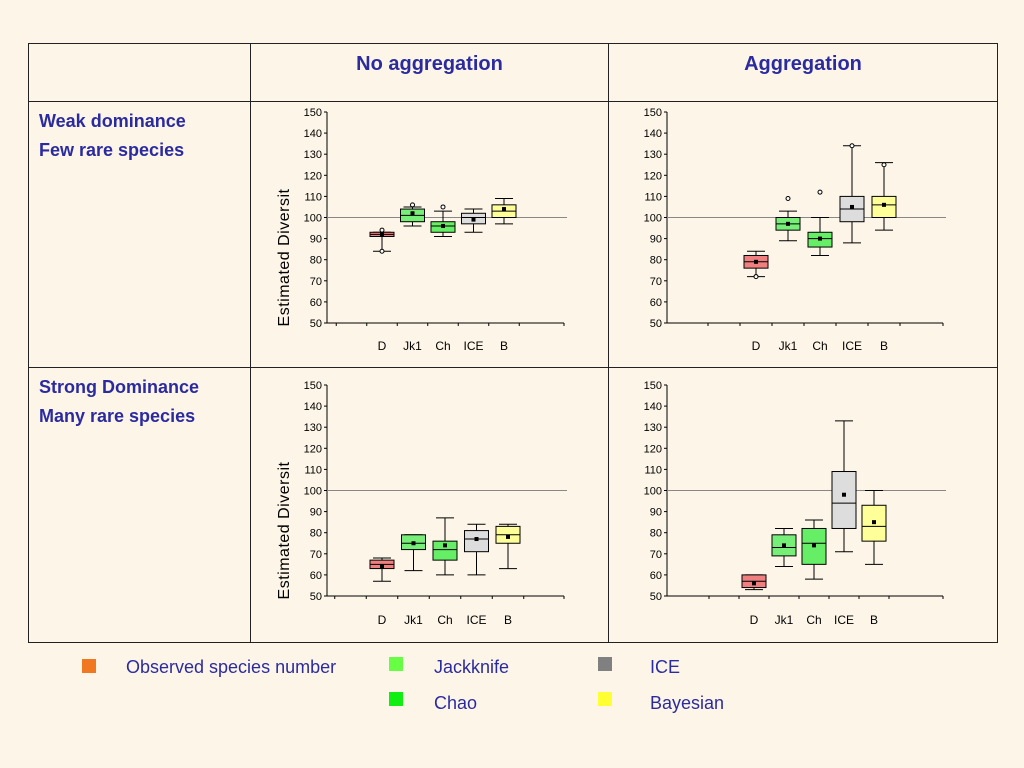 Image resolution: width=1024 pixels, height=768 pixels. I want to click on row-label-weak-dominance: Weak dominance Few rare species, so click(139, 234).